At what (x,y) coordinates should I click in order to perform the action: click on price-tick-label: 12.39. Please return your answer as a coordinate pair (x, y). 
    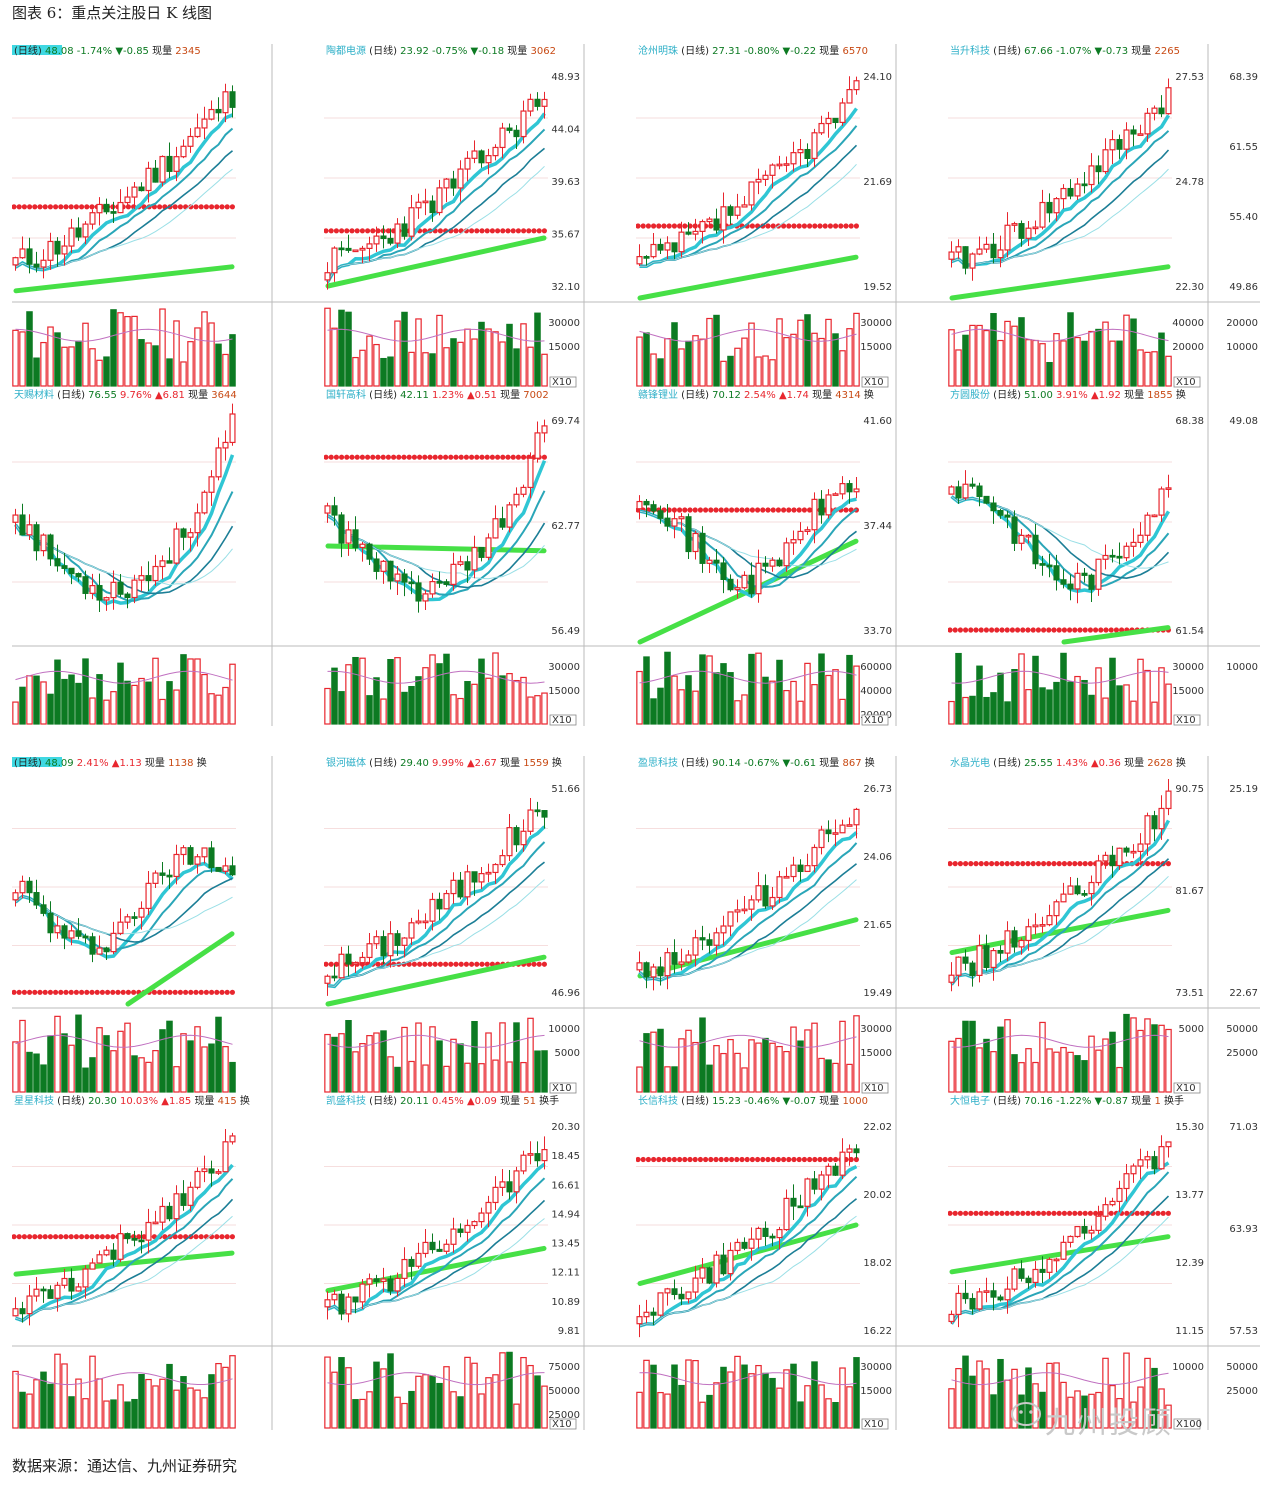
    Looking at the image, I should click on (1189, 1263).